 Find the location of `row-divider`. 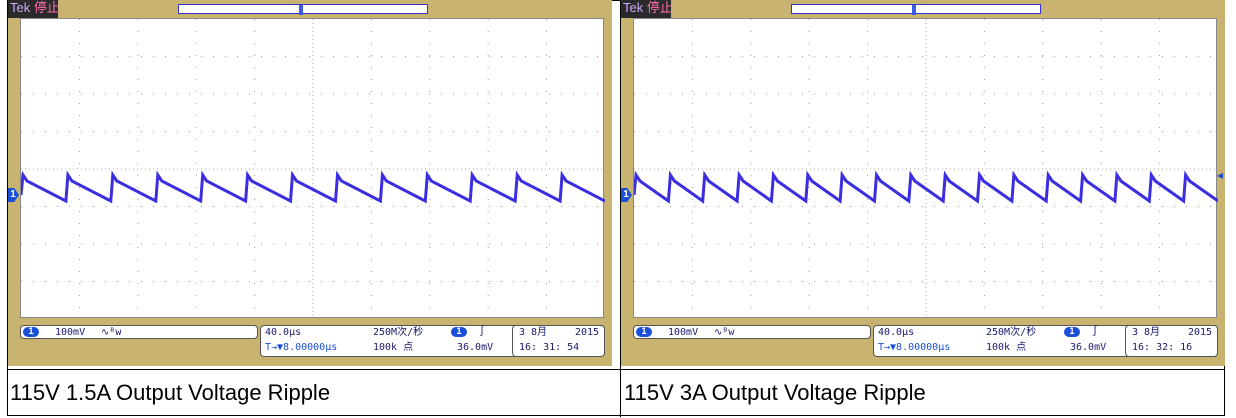

row-divider is located at coordinates (616, 369).